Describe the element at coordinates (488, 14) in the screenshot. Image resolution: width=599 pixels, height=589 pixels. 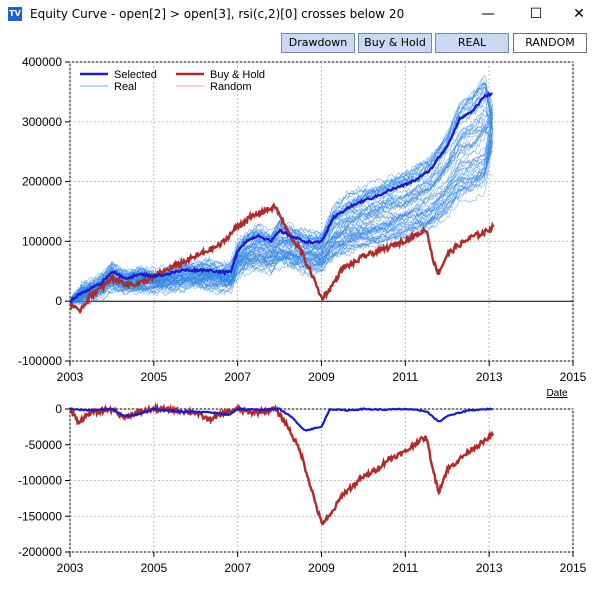
I see `minimize-icon: —` at that location.